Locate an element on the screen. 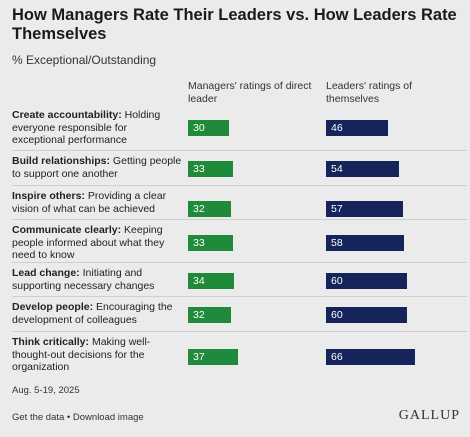 The image size is (470, 437). bar-leaders: 57 is located at coordinates (364, 209).